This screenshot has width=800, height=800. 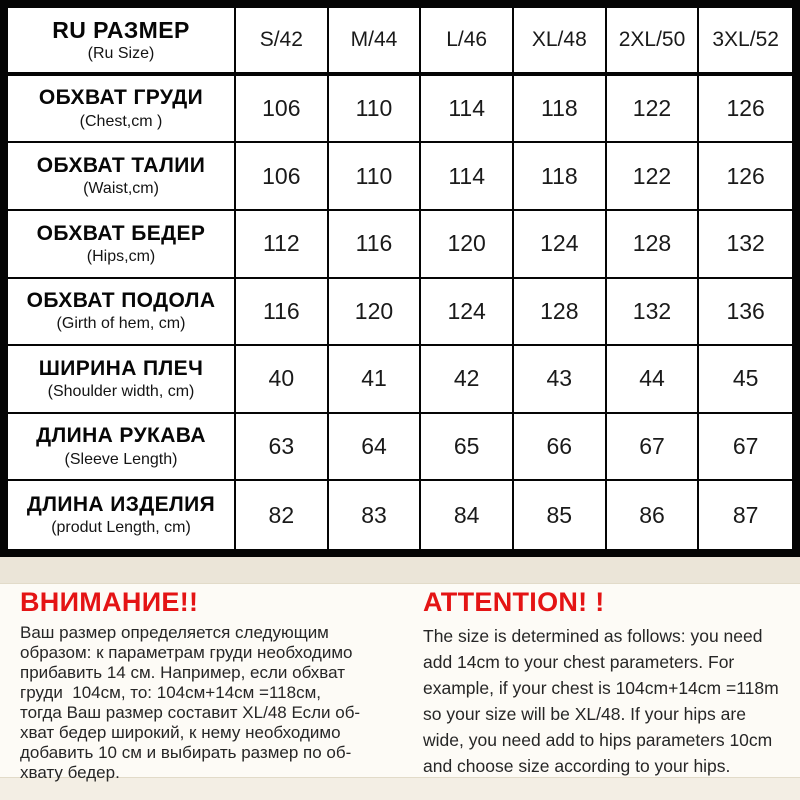 I want to click on size-column-header-l46: L/46, so click(x=467, y=42).